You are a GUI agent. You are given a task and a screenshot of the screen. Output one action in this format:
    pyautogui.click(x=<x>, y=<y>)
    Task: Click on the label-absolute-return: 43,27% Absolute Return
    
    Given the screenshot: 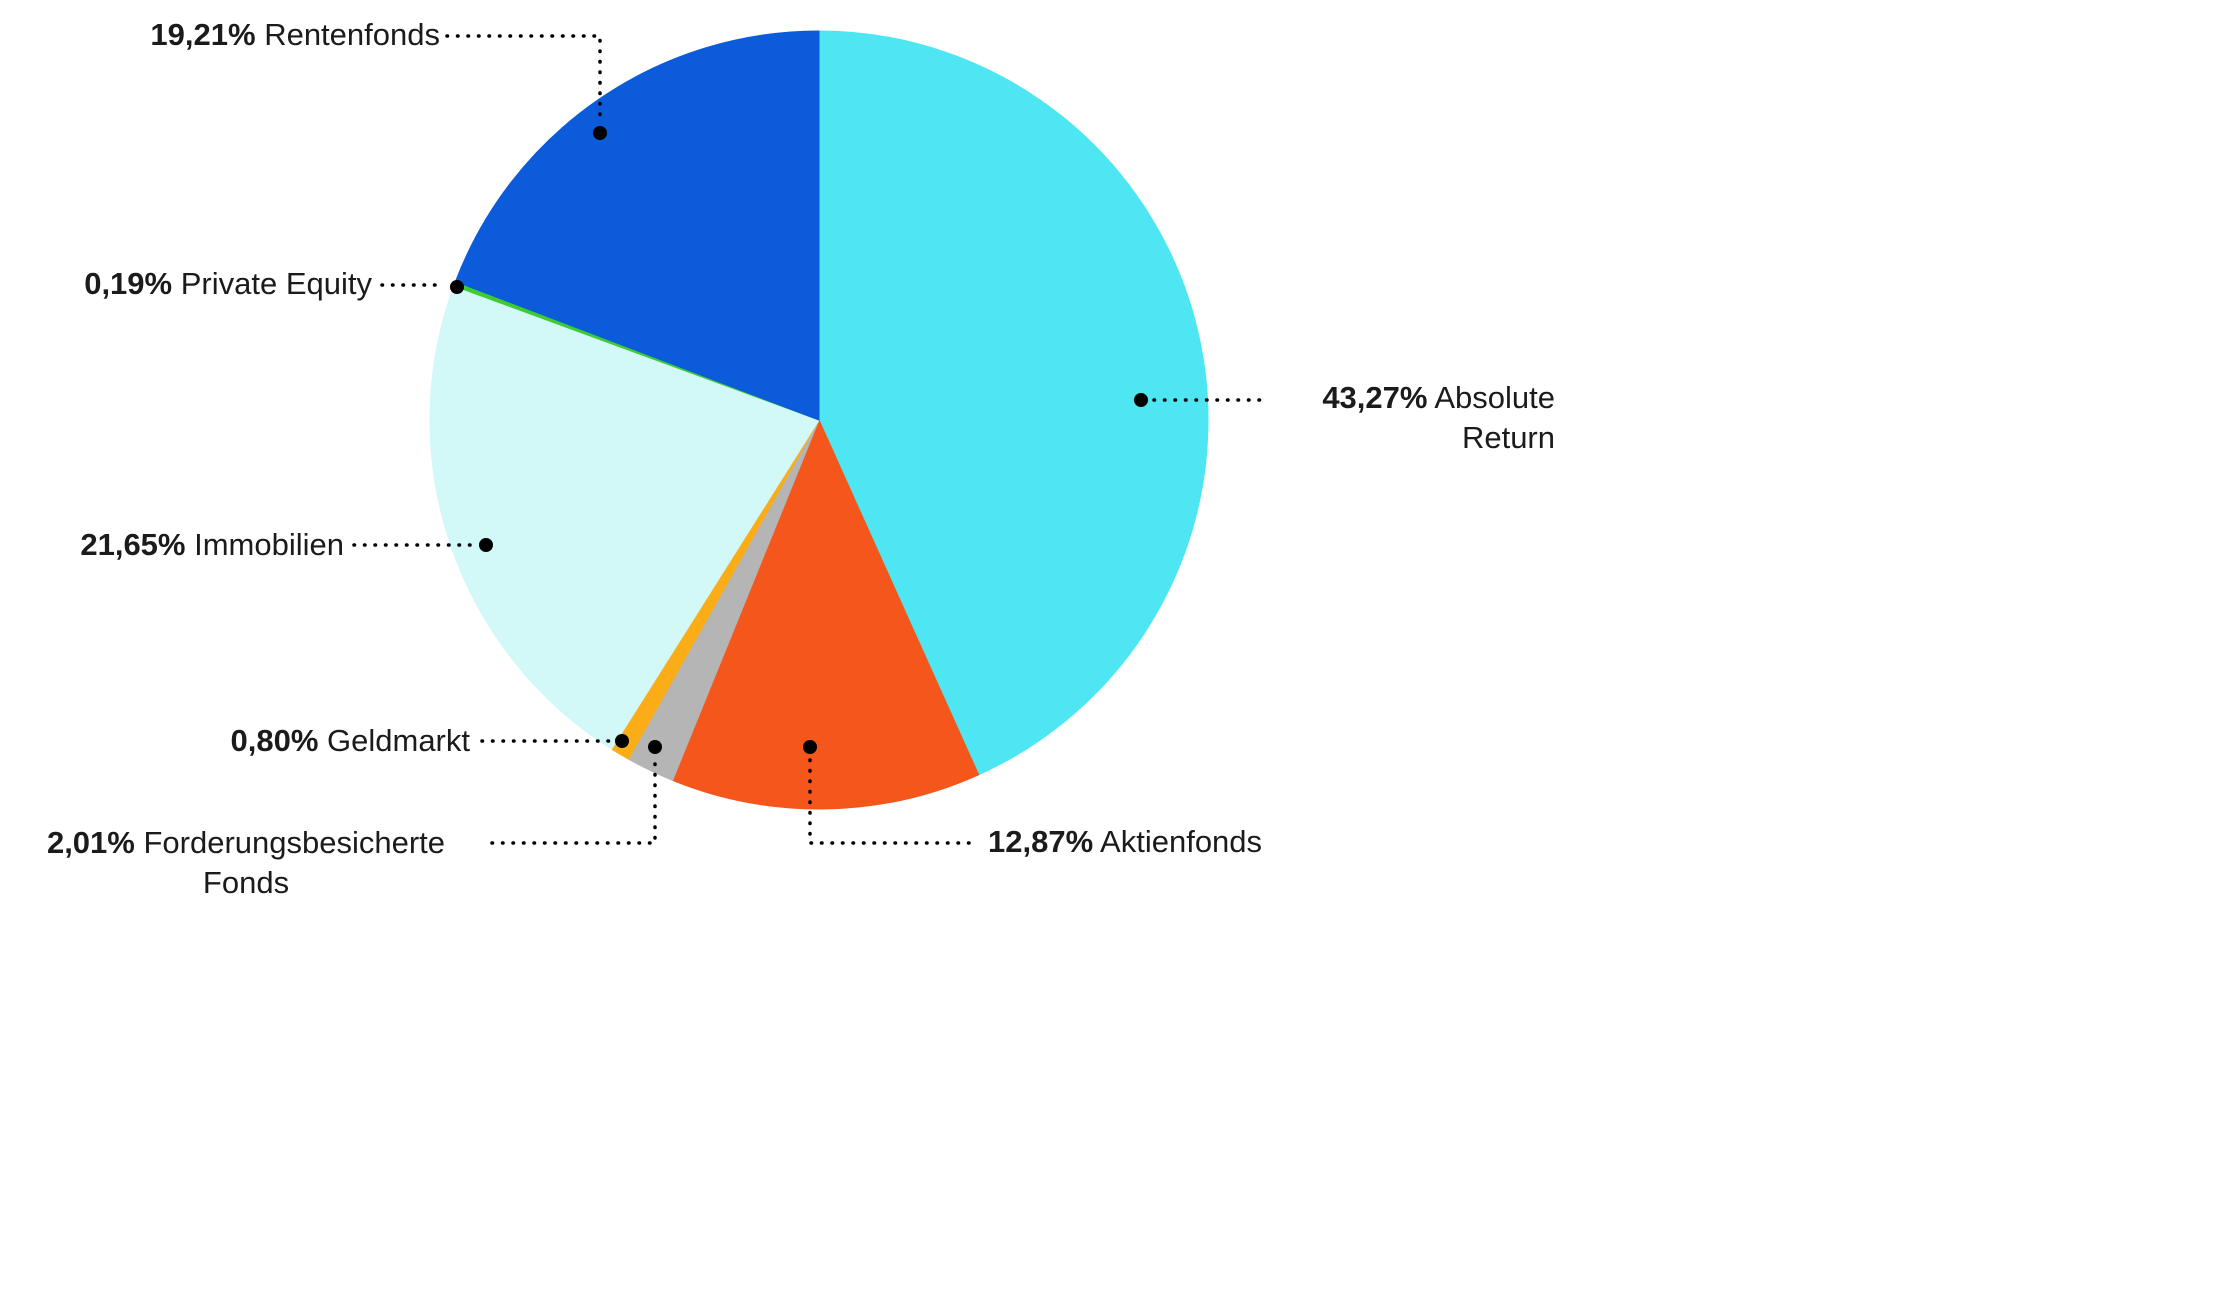 What is the action you would take?
    pyautogui.click(x=1419, y=418)
    